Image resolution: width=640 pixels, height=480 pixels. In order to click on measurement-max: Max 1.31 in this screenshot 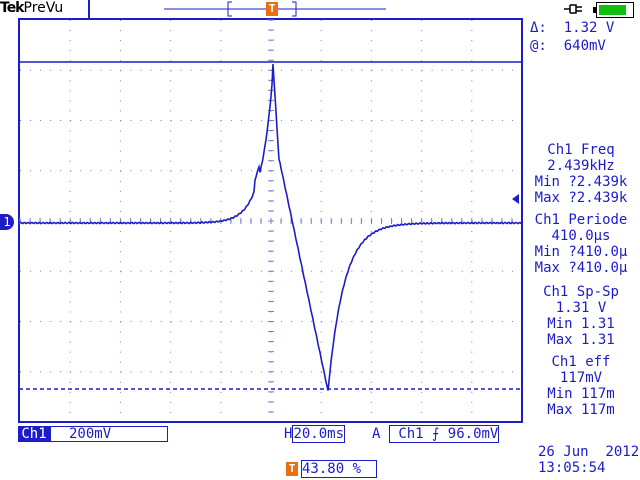, I will do `click(581, 340)`.